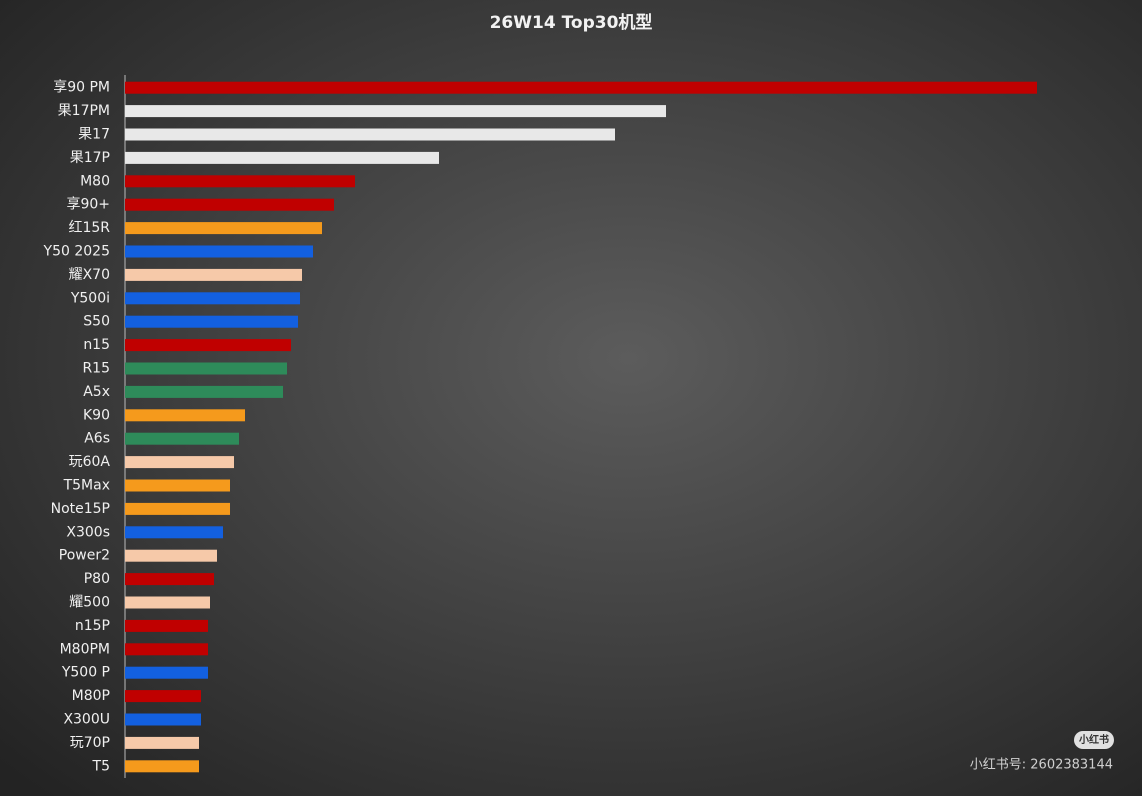 This screenshot has width=1142, height=796. I want to click on y-tick-label: Power2, so click(84, 556).